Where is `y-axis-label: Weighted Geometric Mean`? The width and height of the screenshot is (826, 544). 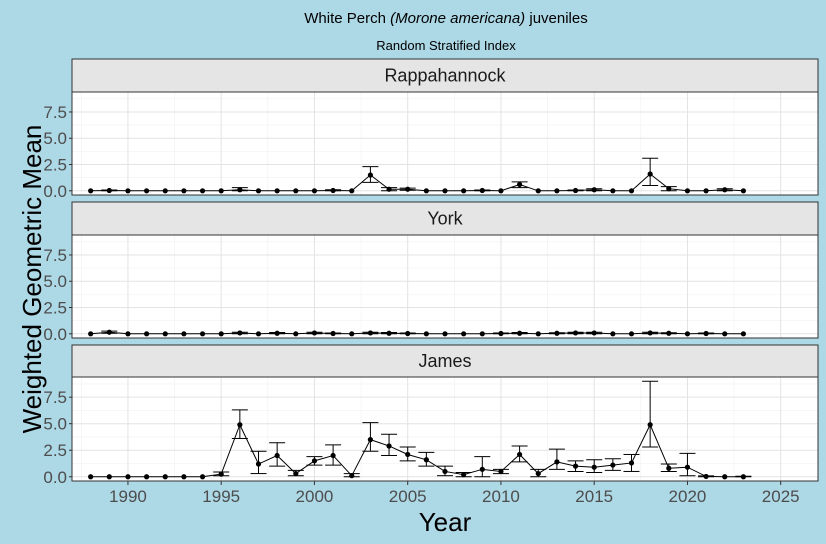
y-axis-label: Weighted Geometric Mean is located at coordinates (32, 279).